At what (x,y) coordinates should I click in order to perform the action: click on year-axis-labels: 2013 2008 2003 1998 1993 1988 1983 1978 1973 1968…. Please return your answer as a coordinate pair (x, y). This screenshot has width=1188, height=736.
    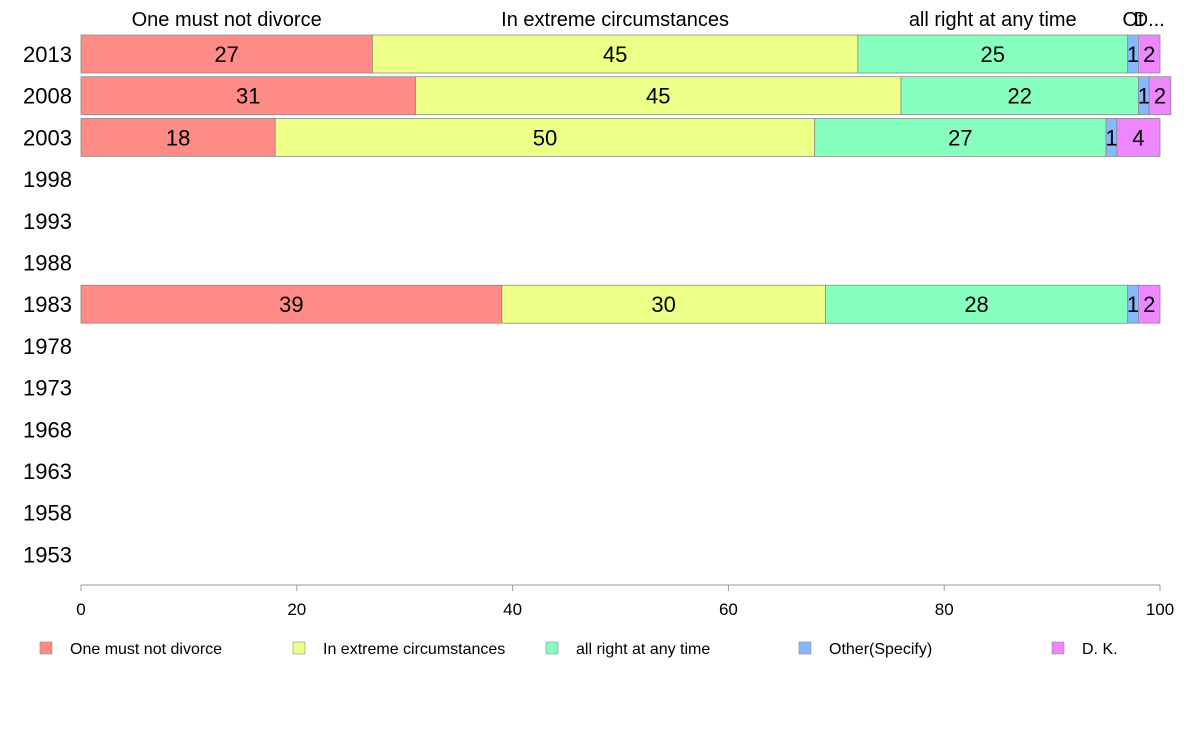
    Looking at the image, I should click on (47, 304).